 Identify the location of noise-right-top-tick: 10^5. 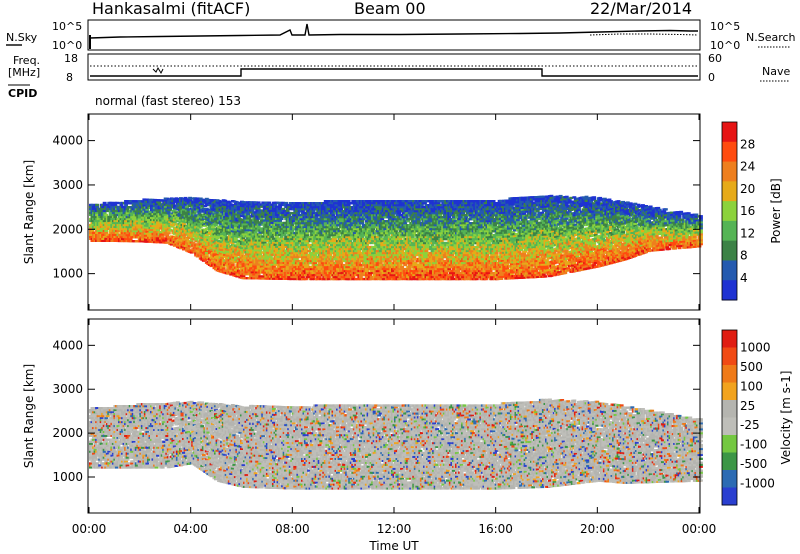
(725, 27).